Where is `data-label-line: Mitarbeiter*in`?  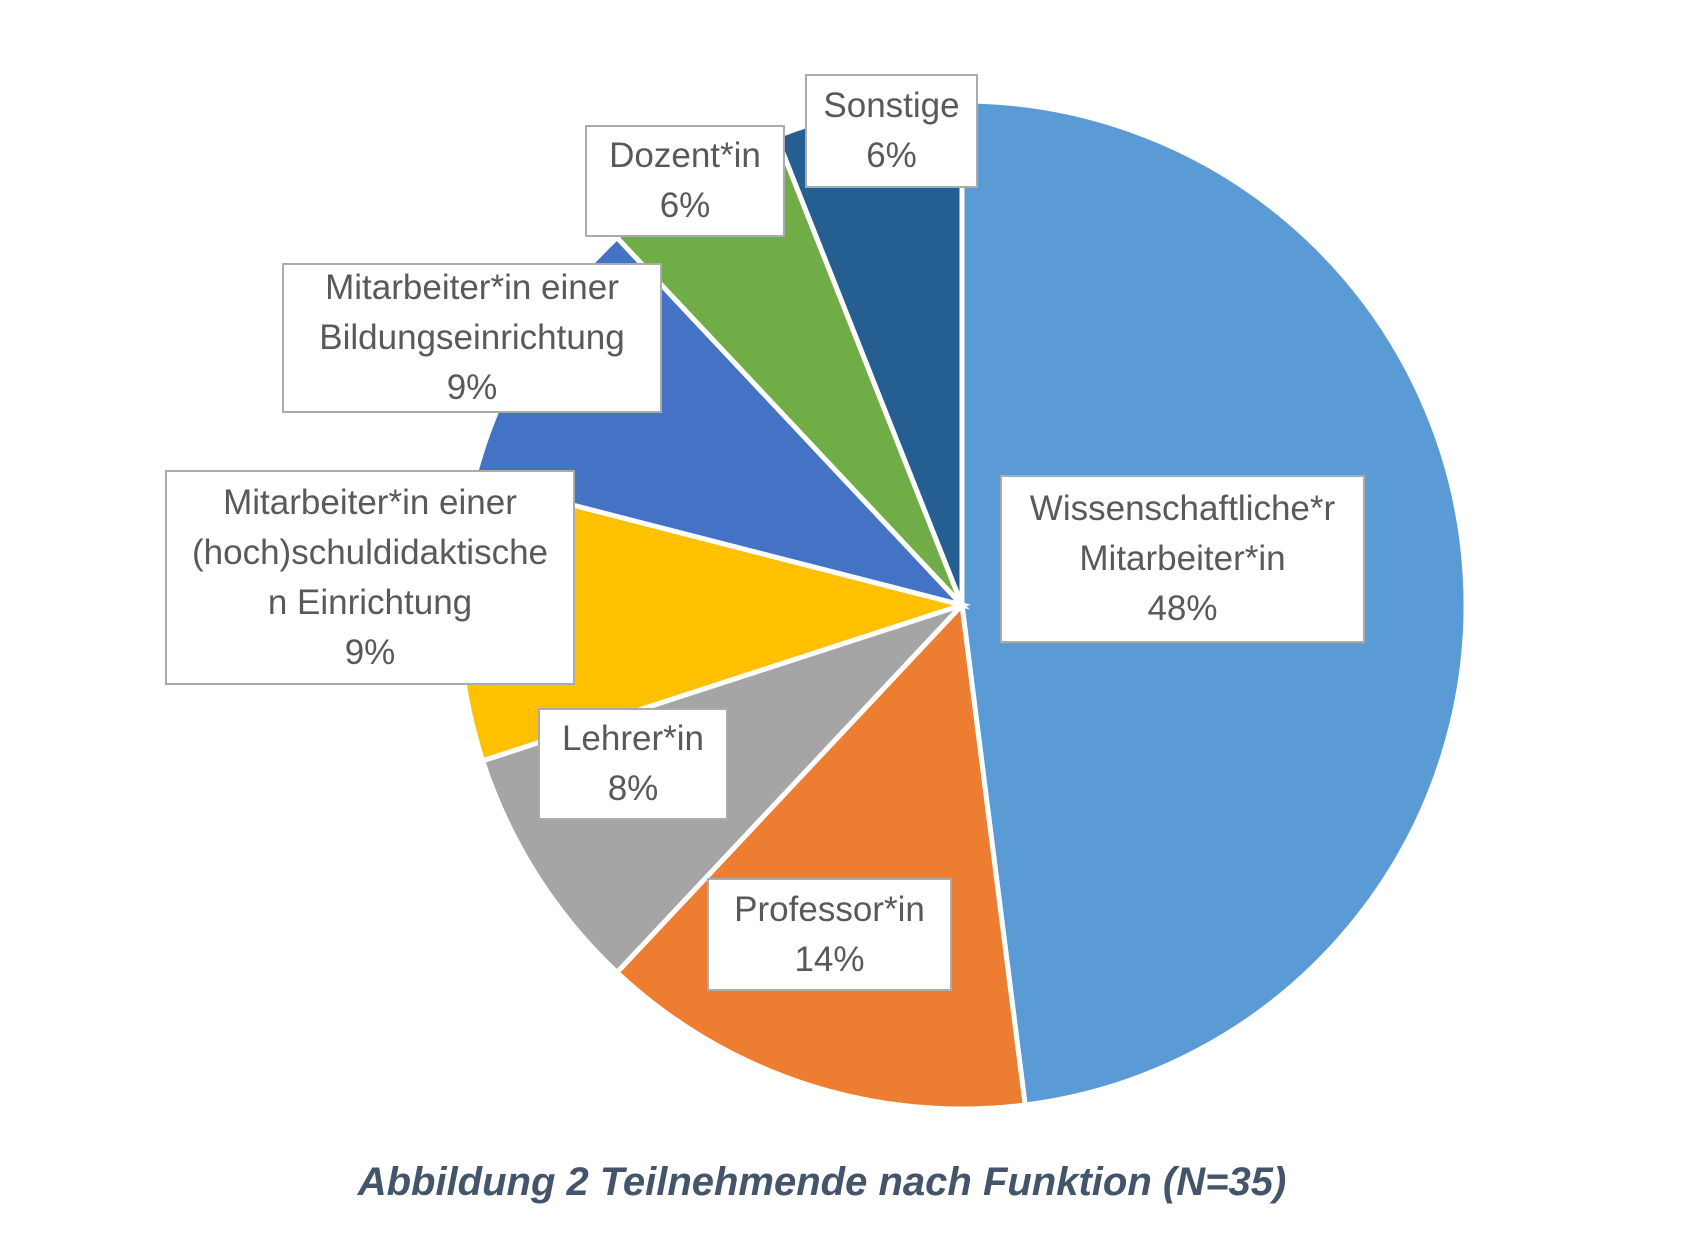
data-label-line: Mitarbeiter*in is located at coordinates (1182, 558).